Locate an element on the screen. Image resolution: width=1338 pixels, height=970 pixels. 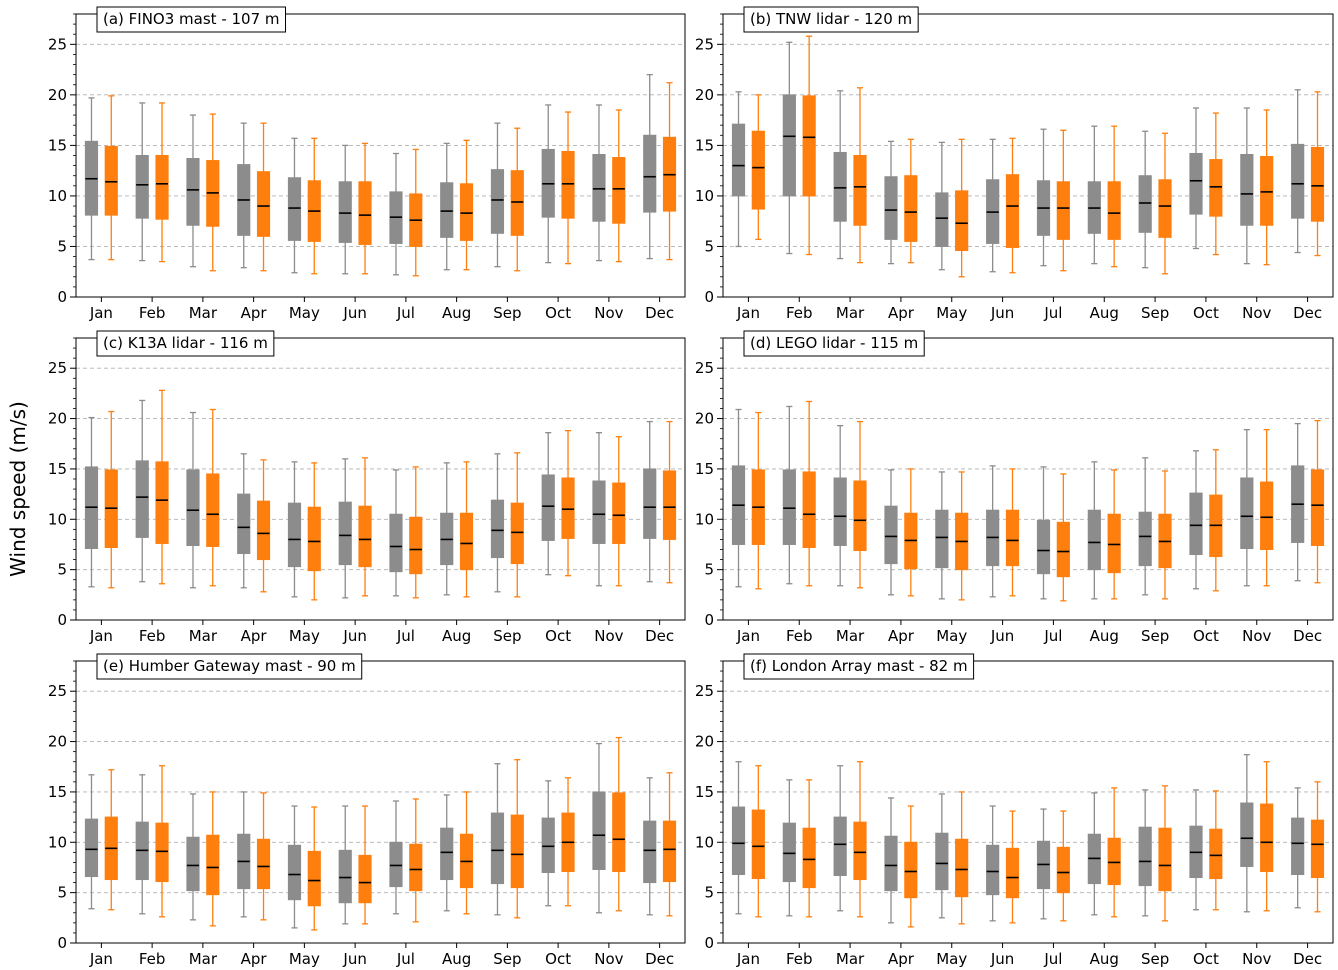
panel-title: (e) Humber Gateway mast - 90 m is located at coordinates (229, 666).